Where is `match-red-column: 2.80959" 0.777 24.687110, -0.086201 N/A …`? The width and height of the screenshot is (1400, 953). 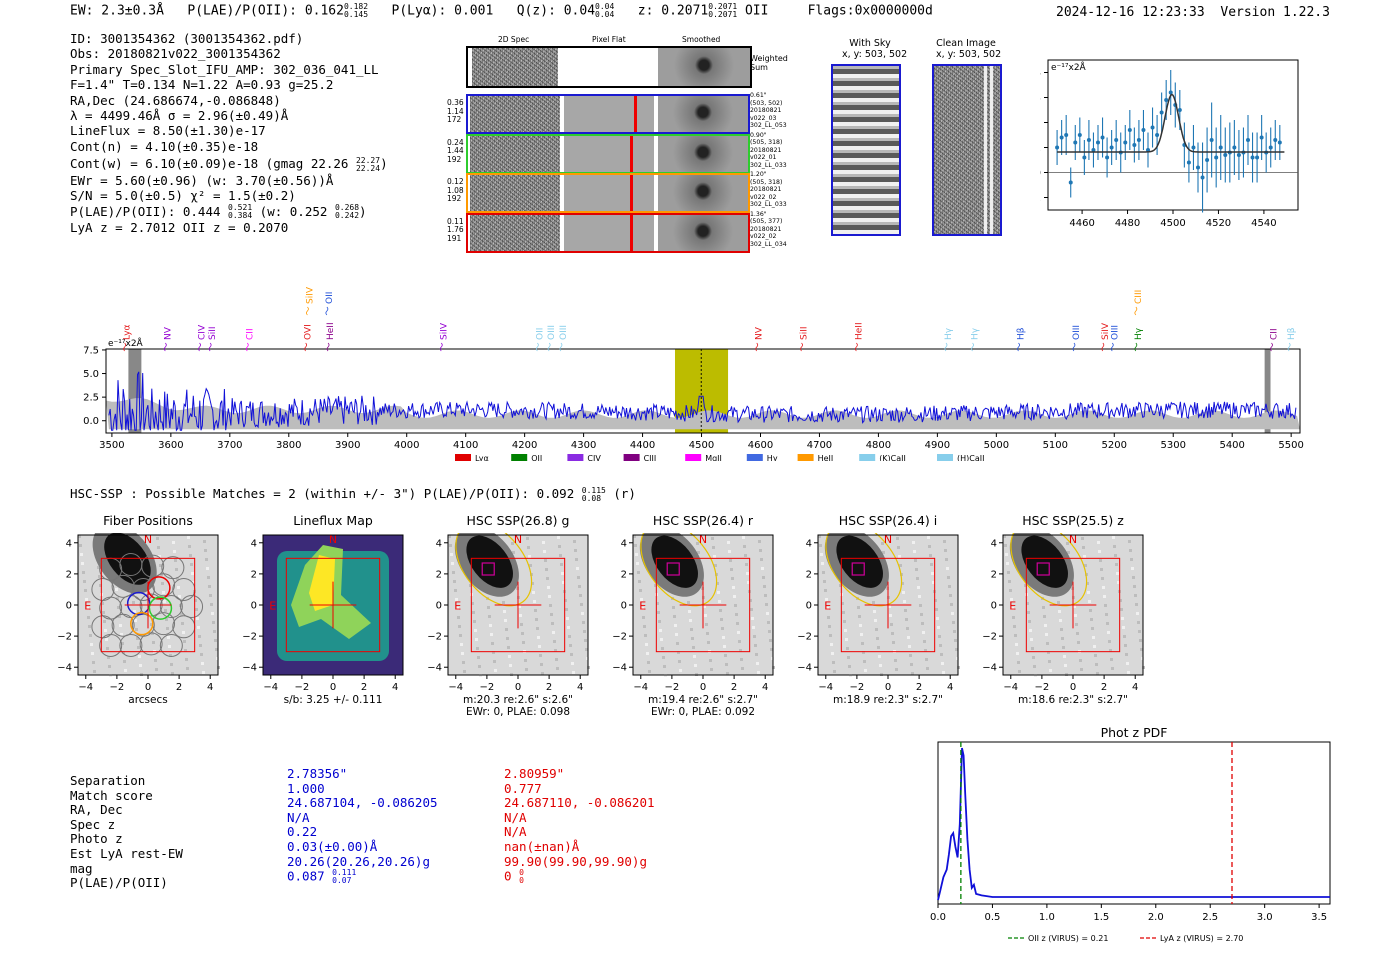 match-red-column: 2.80959" 0.777 24.687110, -0.086201 N/A … is located at coordinates (579, 825).